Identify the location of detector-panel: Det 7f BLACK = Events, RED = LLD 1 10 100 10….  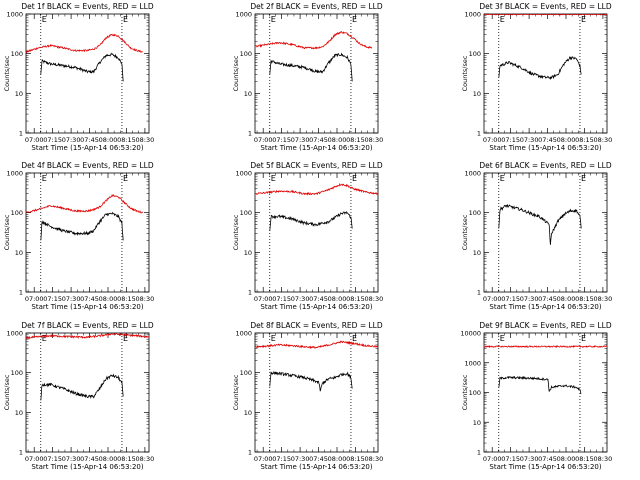
(78, 396).